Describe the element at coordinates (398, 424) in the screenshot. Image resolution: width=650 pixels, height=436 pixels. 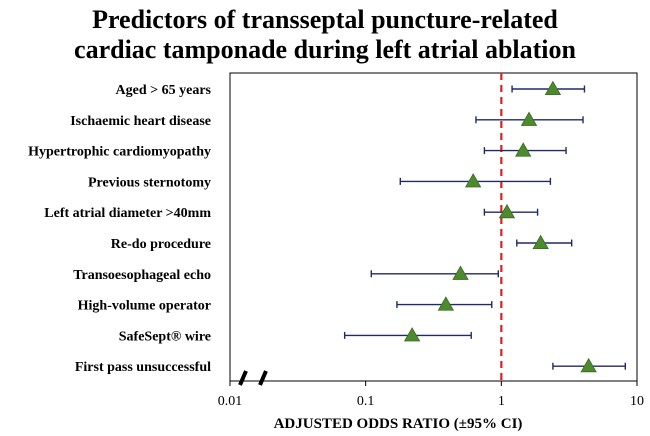
I see `x-axis-title: ADJUSTED ODDS RATIO (±95% CI)` at that location.